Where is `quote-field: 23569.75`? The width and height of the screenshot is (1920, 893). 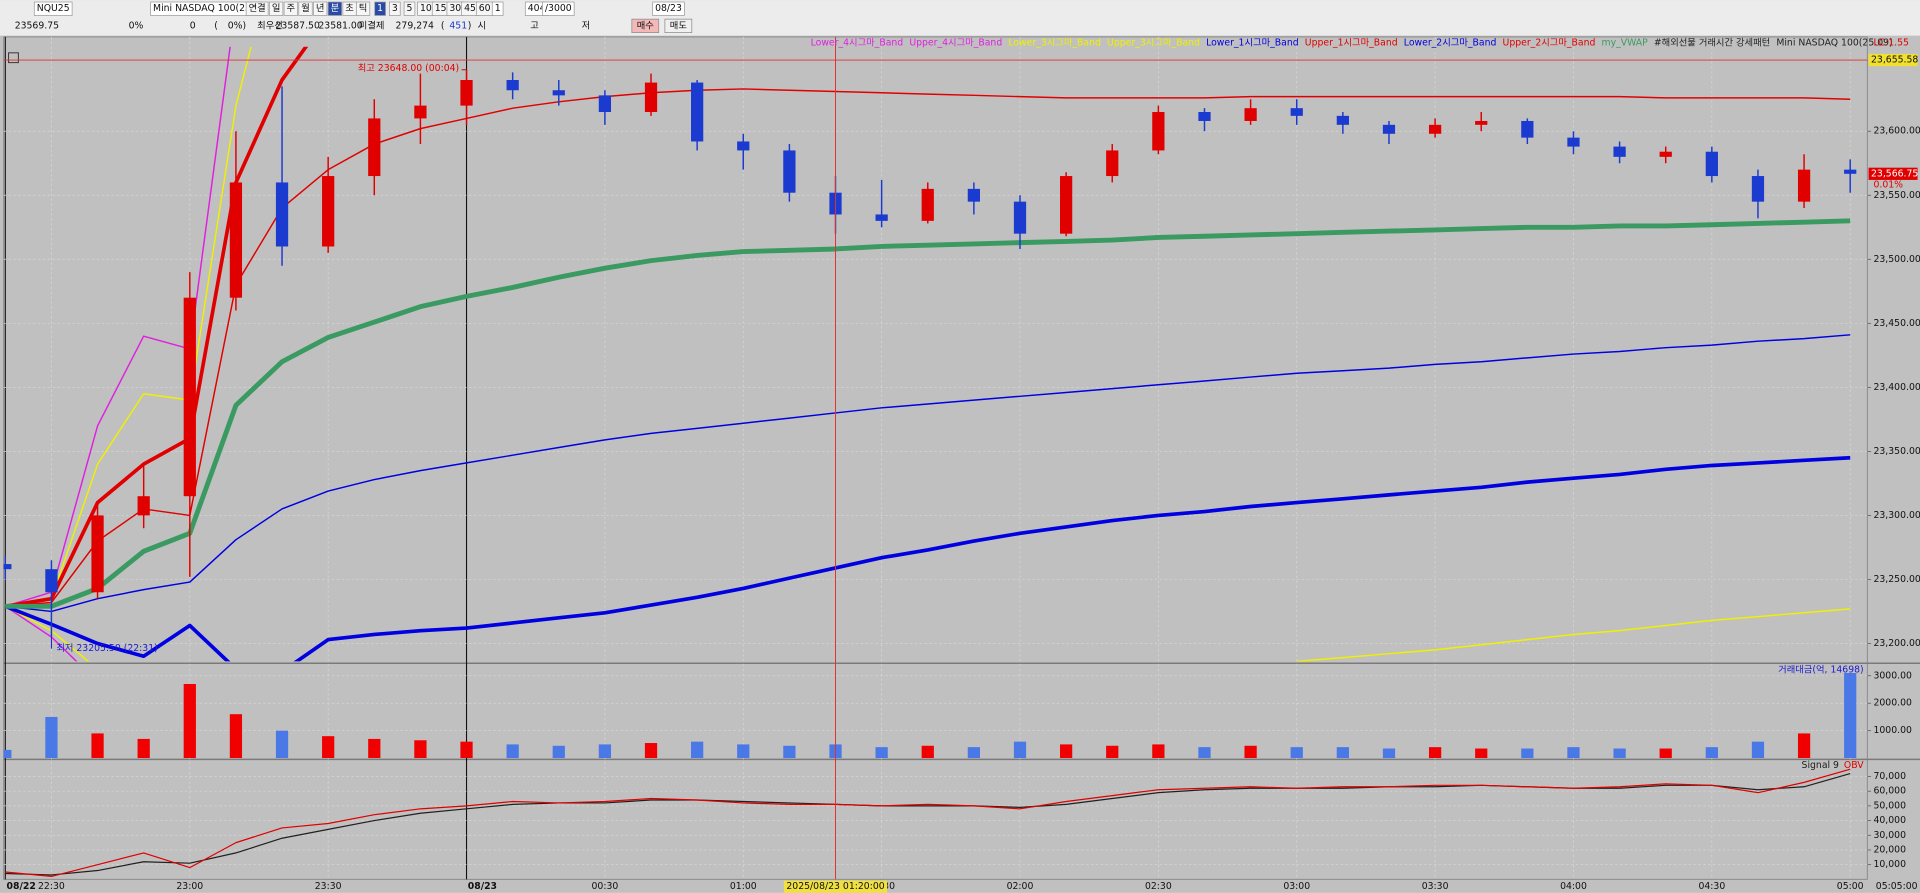 quote-field: 23569.75 is located at coordinates (37, 25).